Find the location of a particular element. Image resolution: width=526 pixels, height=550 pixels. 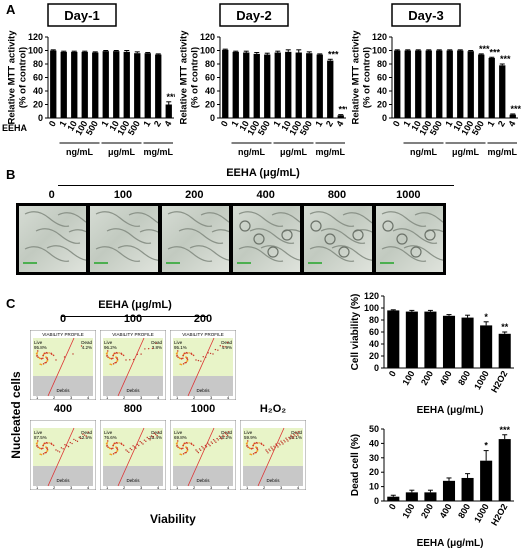

x-tick-label: 400 is located at coordinates (446, 511).